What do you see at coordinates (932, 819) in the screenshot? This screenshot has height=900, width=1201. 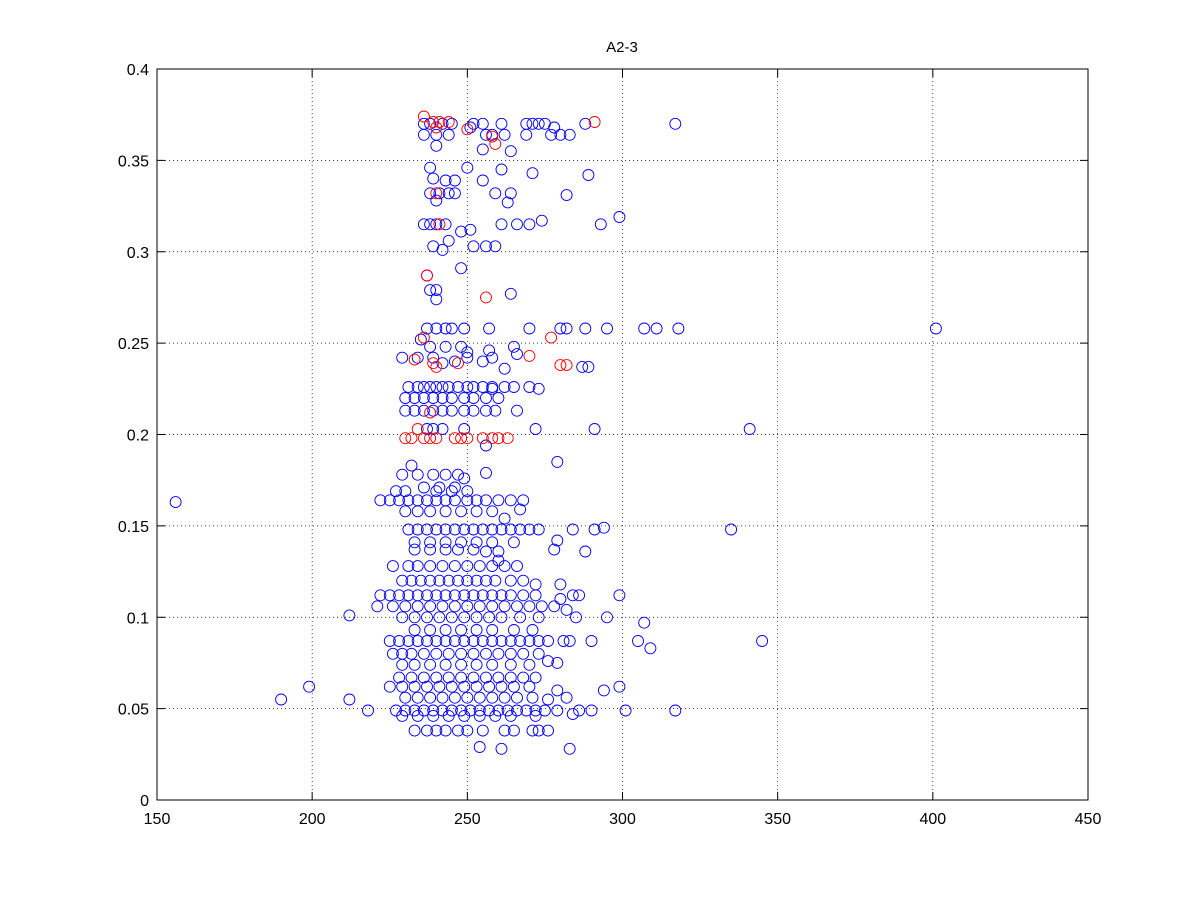 I see `x-tick-label: 400` at bounding box center [932, 819].